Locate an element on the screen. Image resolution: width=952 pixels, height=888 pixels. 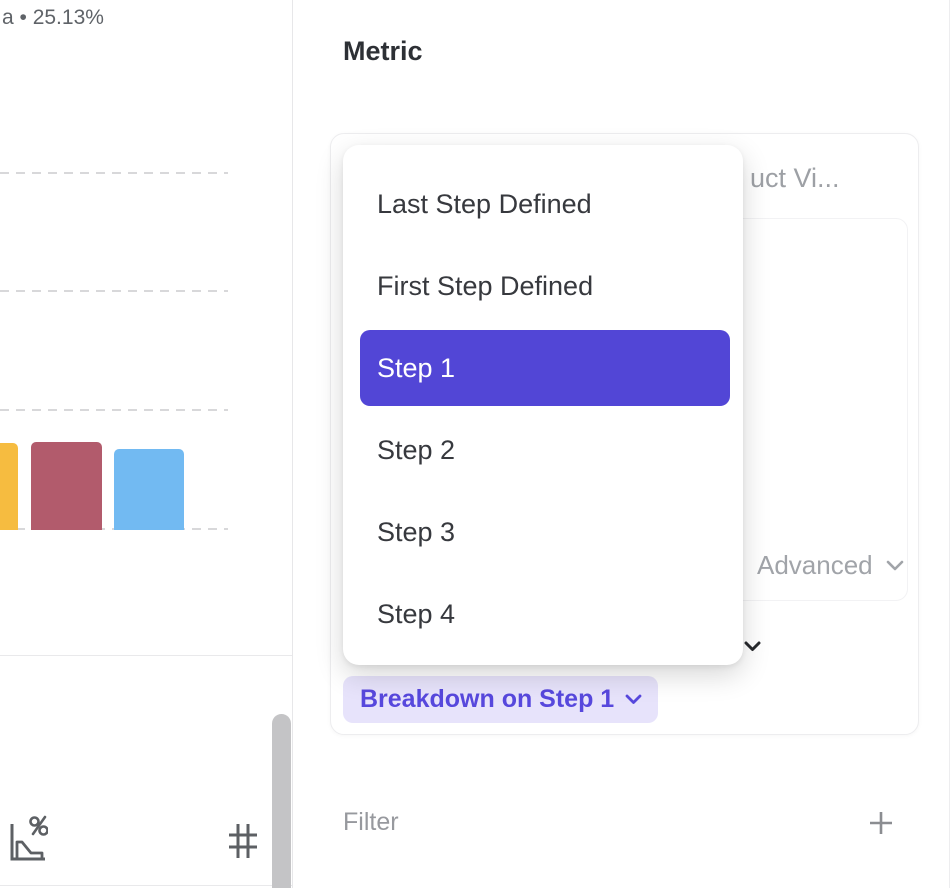
chart-footer-divider is located at coordinates (146, 655).